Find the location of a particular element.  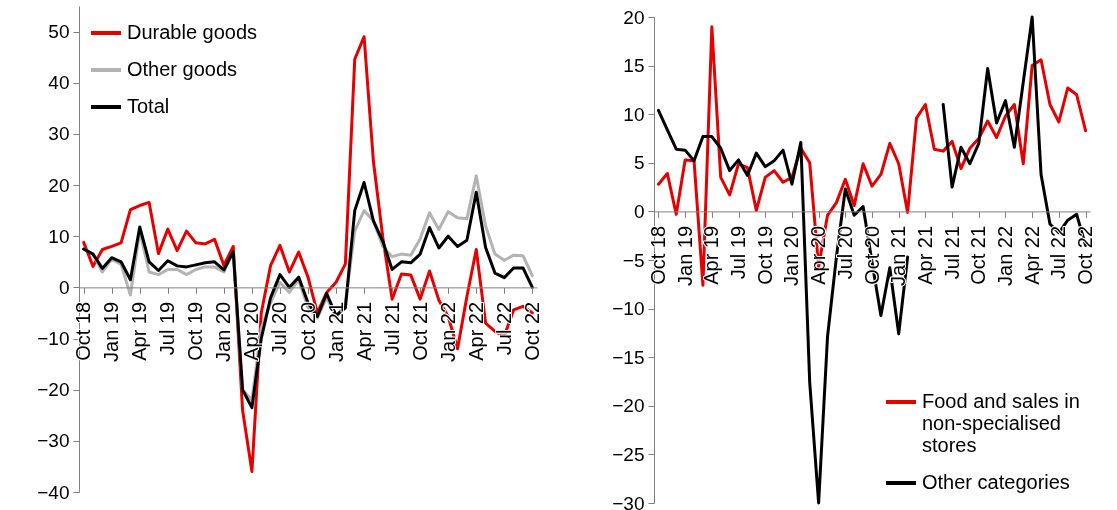

y-tick-label: 5 is located at coordinates (639, 163).